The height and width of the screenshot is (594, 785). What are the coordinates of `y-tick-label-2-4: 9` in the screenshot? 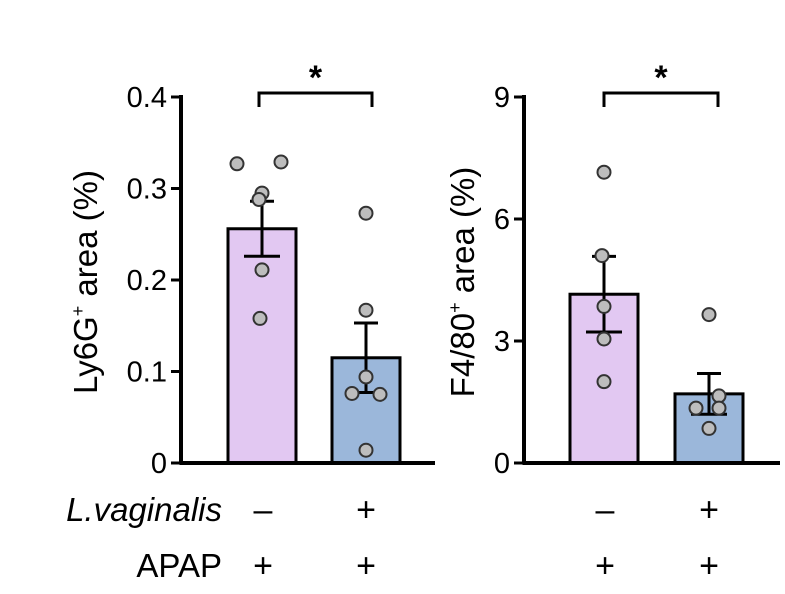 It's located at (502, 98).